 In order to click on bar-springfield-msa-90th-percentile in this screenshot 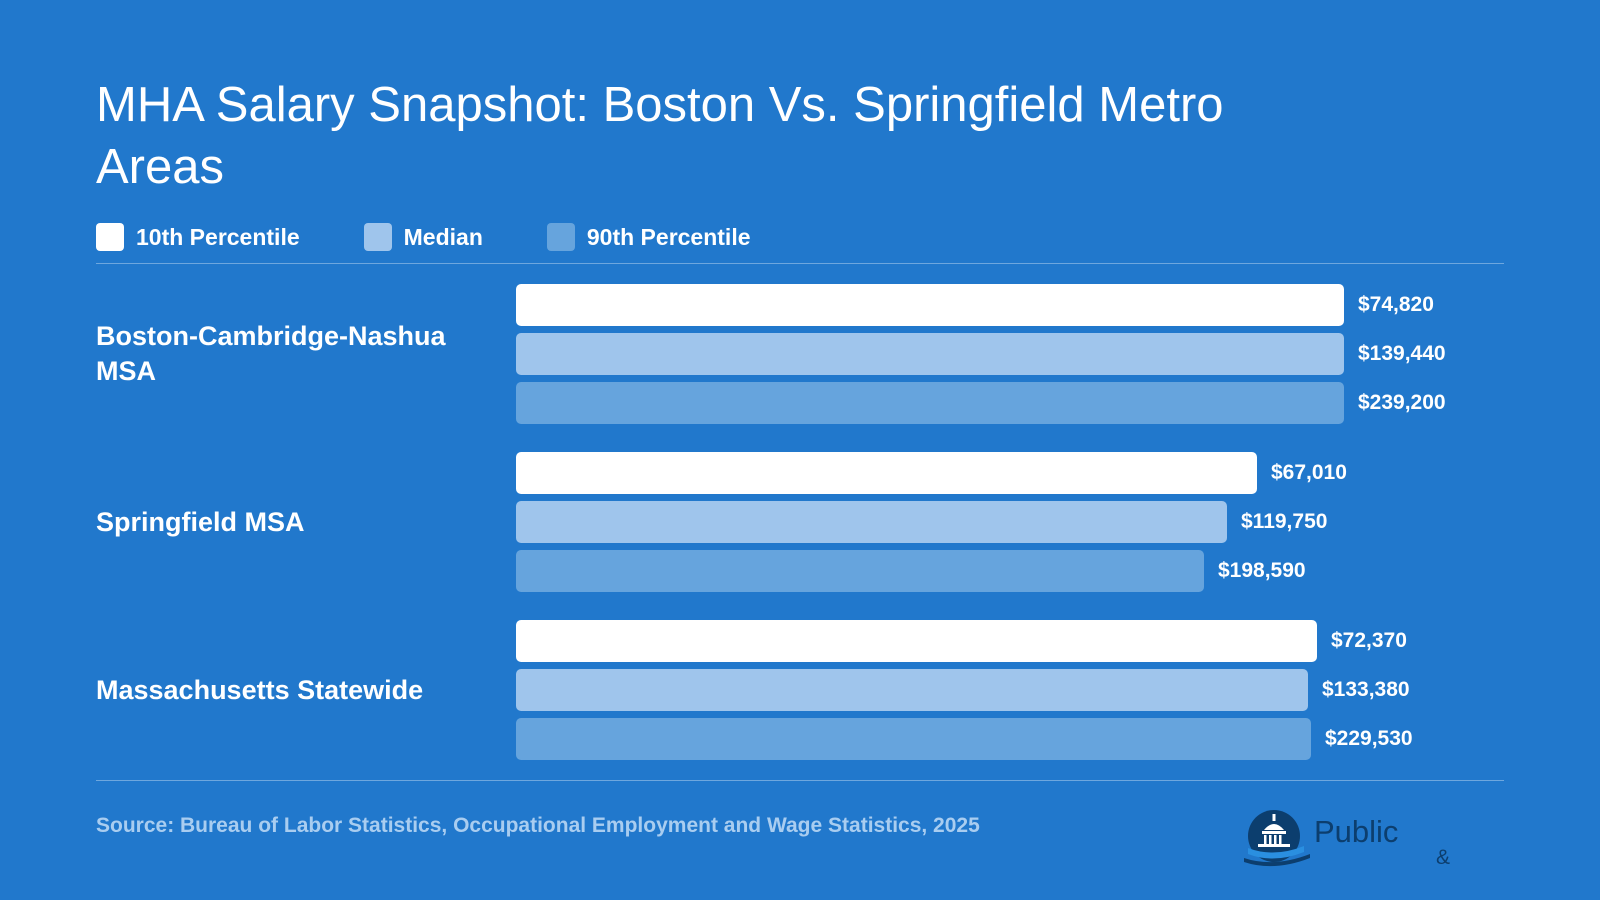, I will do `click(860, 571)`.